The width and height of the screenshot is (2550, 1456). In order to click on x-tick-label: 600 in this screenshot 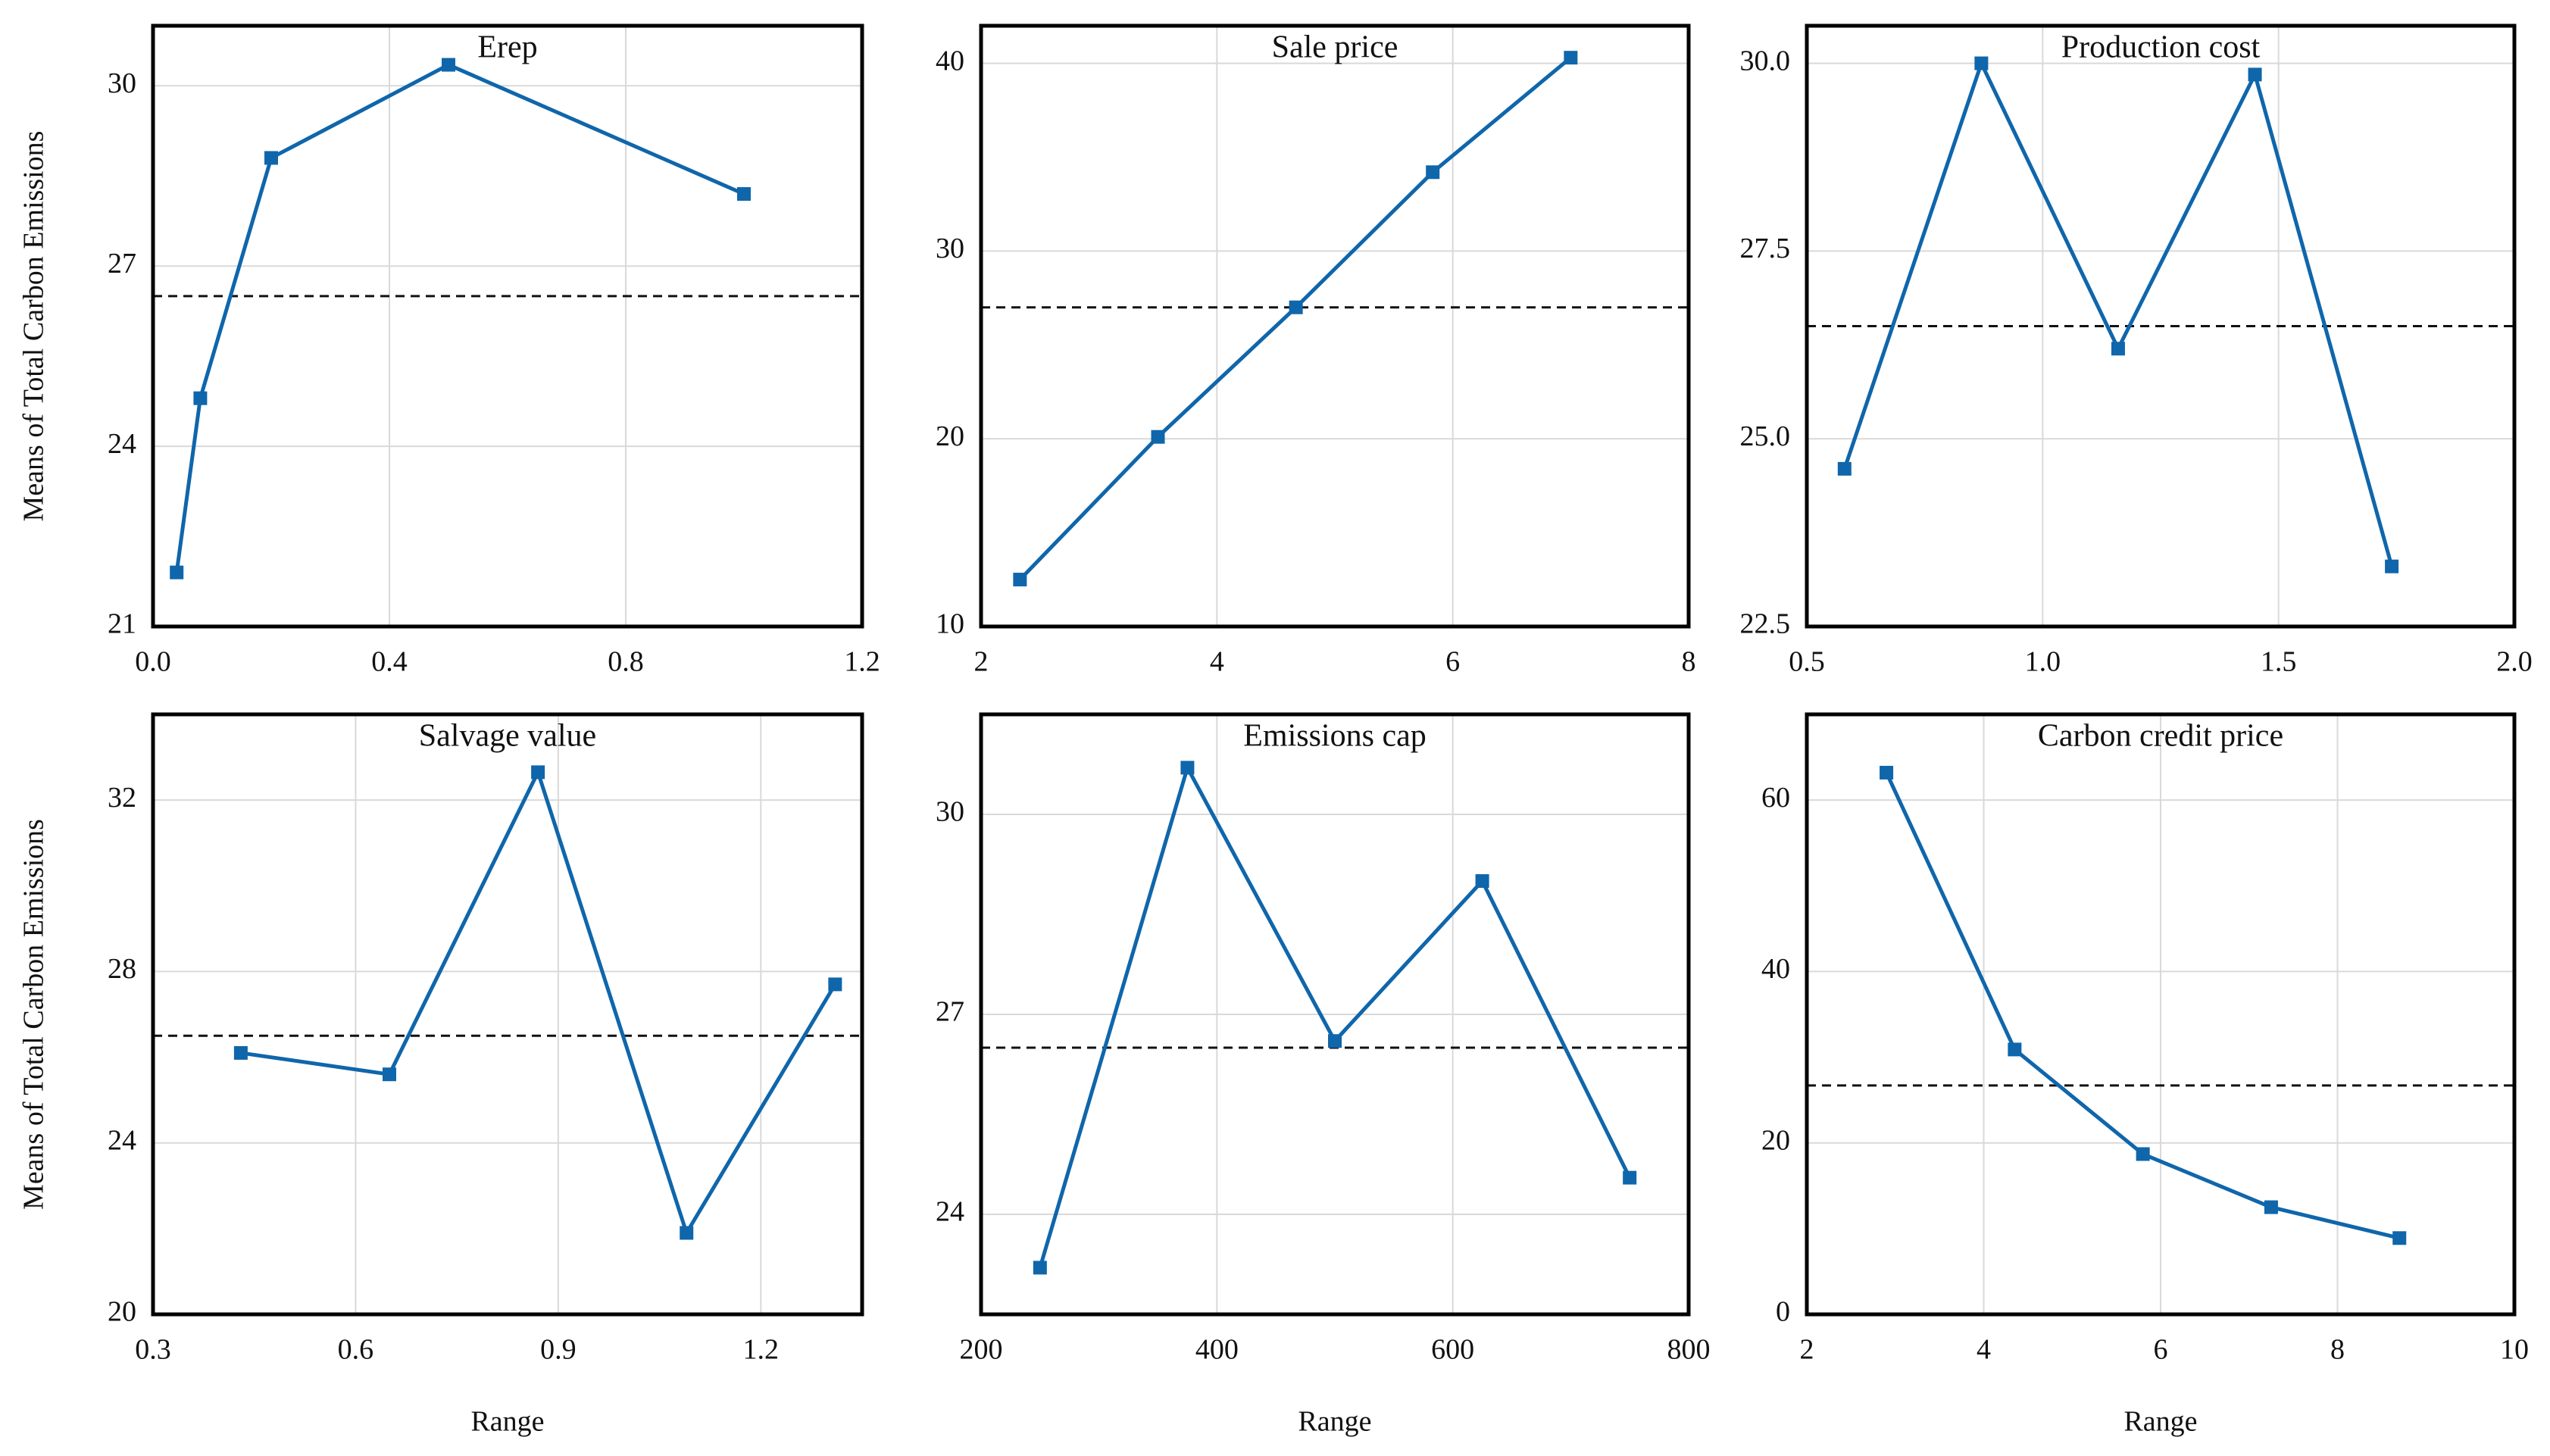, I will do `click(1453, 1350)`.